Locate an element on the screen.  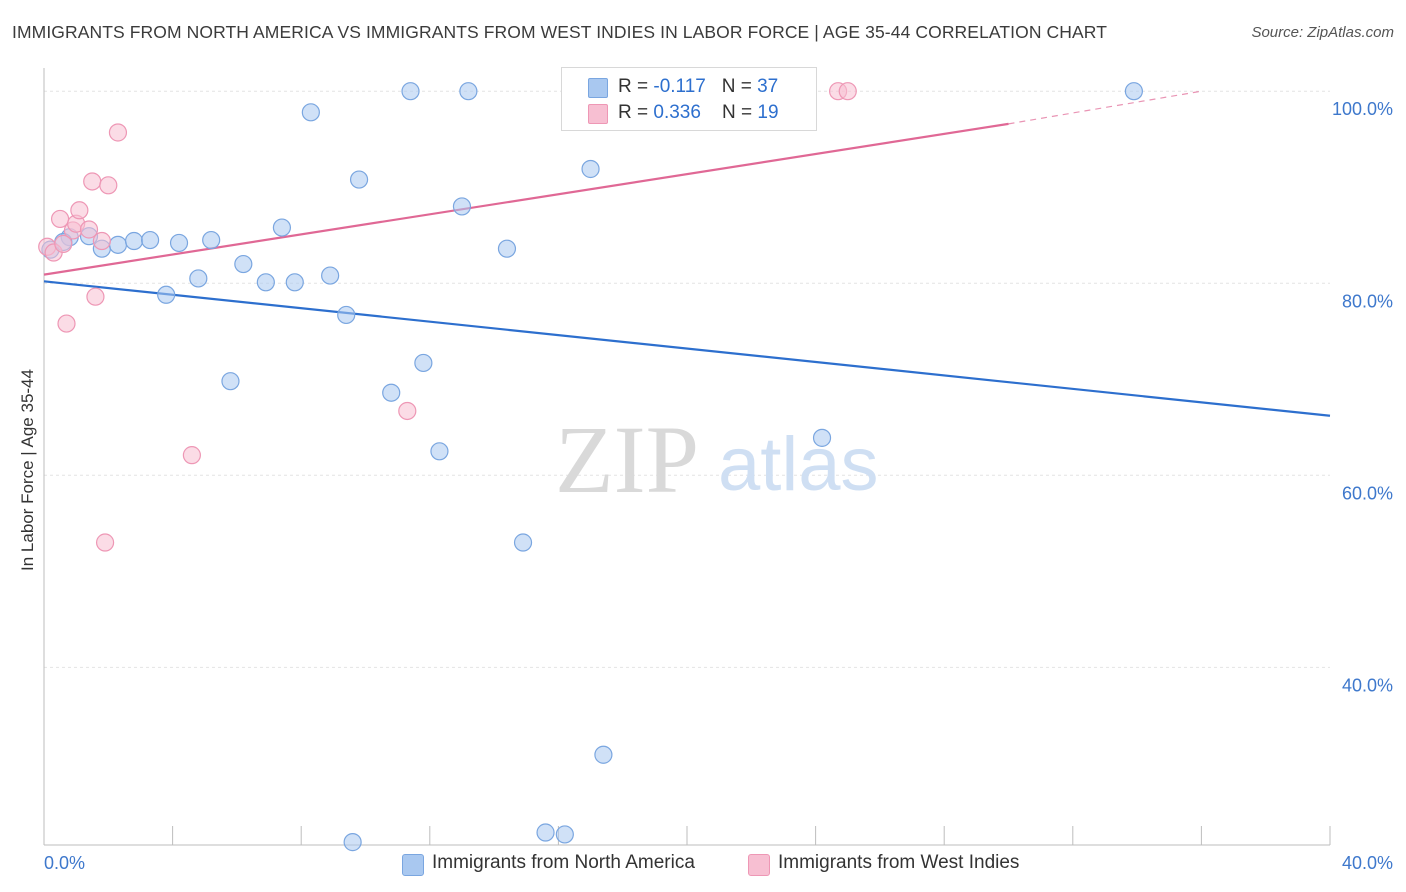
watermark: ZIP atlas is located at coordinates (717, 459).